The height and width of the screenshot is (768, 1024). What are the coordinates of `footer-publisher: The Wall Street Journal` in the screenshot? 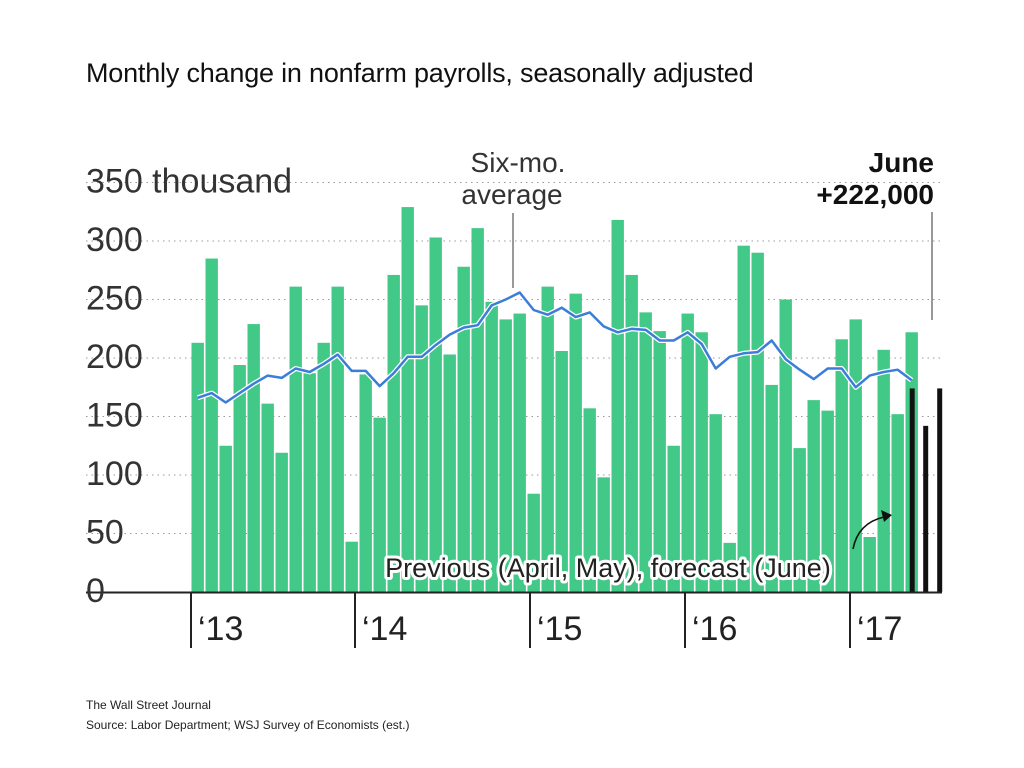 It's located at (148, 705).